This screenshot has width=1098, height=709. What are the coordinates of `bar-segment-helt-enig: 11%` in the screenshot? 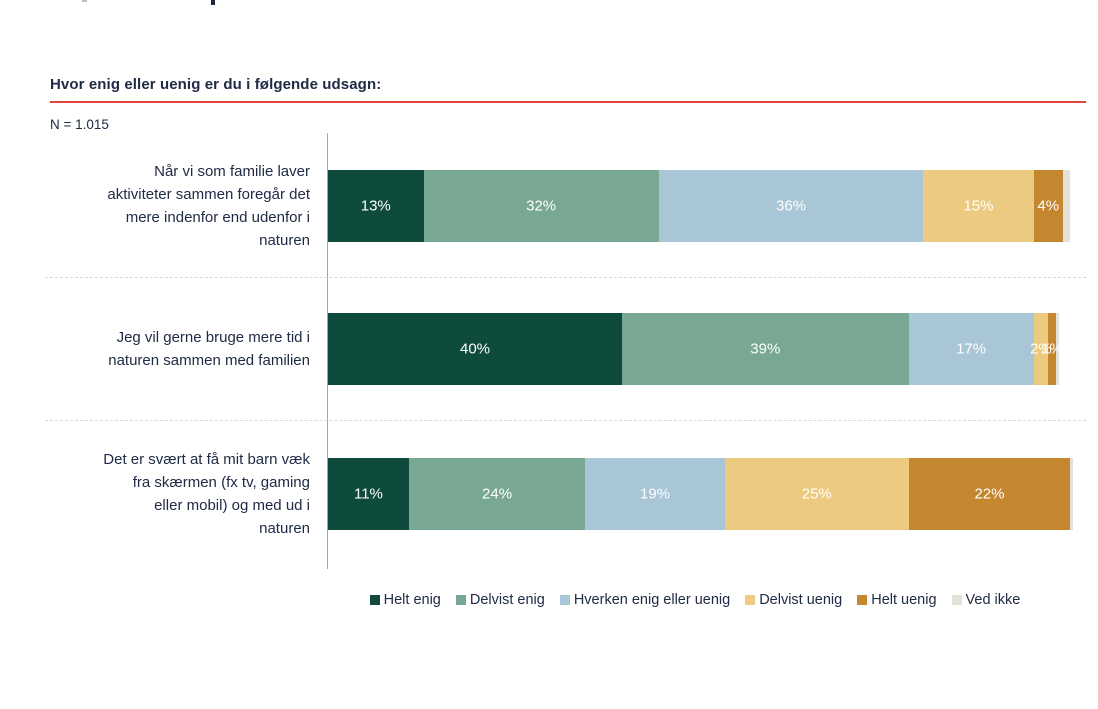 It's located at (368, 494).